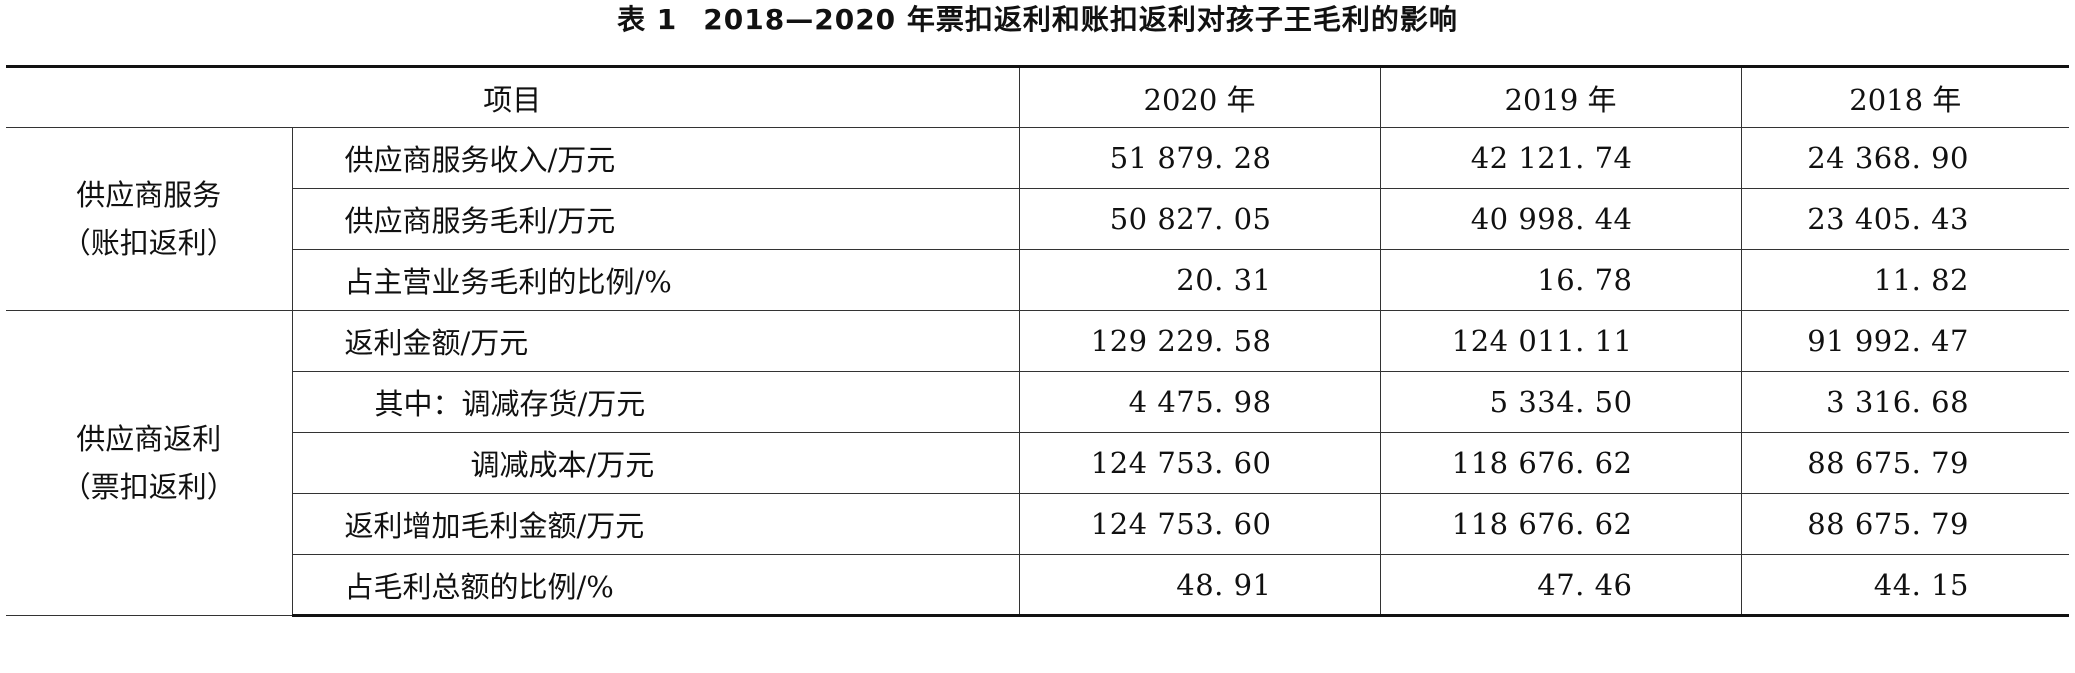 This screenshot has height=673, width=2075. What do you see at coordinates (1560, 280) in the screenshot?
I see `cell-2019: 16. 78` at bounding box center [1560, 280].